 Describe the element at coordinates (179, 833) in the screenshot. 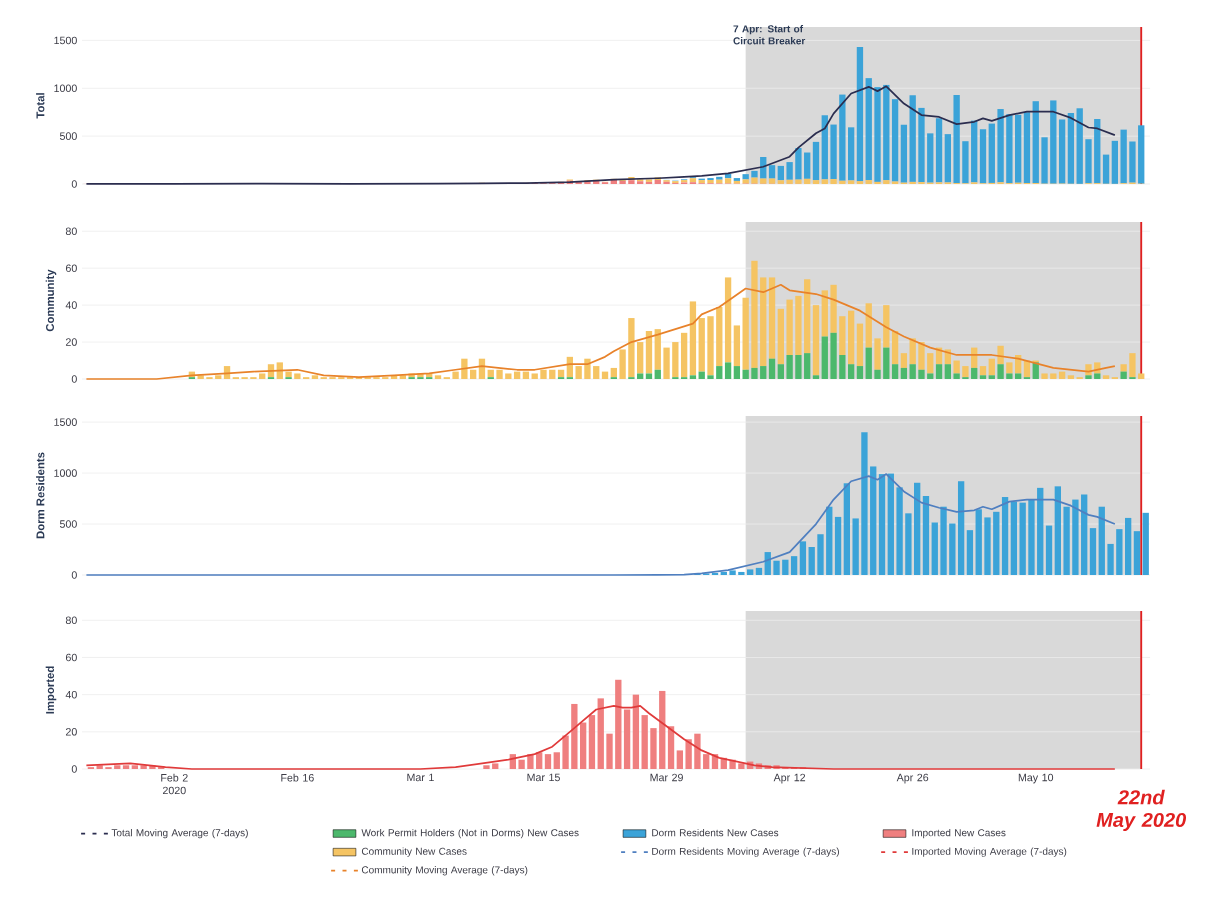

I see `legend-label: Total Moving Average (7-days)` at that location.